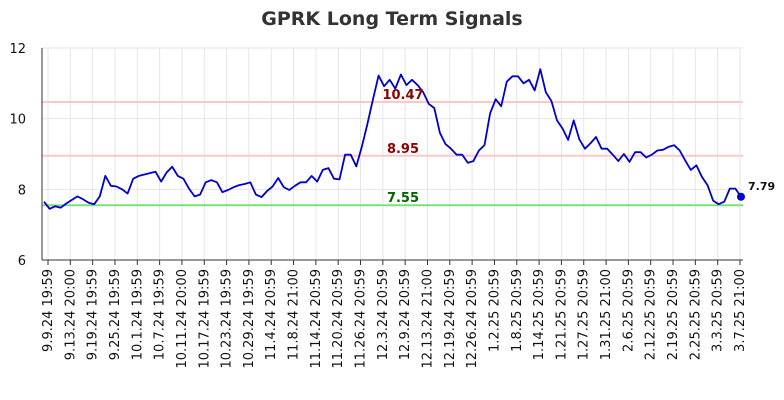  Describe the element at coordinates (22, 261) in the screenshot. I see `y-tick-label: 6` at that location.